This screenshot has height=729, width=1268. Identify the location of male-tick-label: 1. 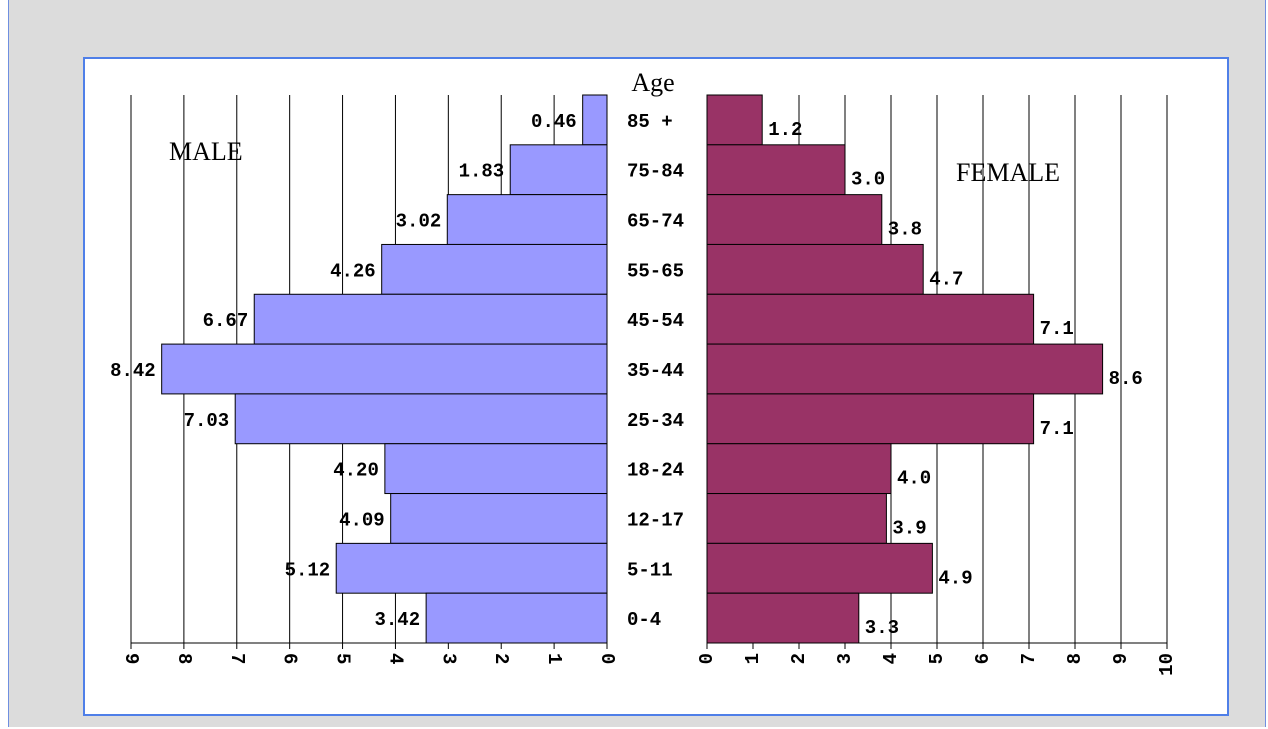
(554, 658).